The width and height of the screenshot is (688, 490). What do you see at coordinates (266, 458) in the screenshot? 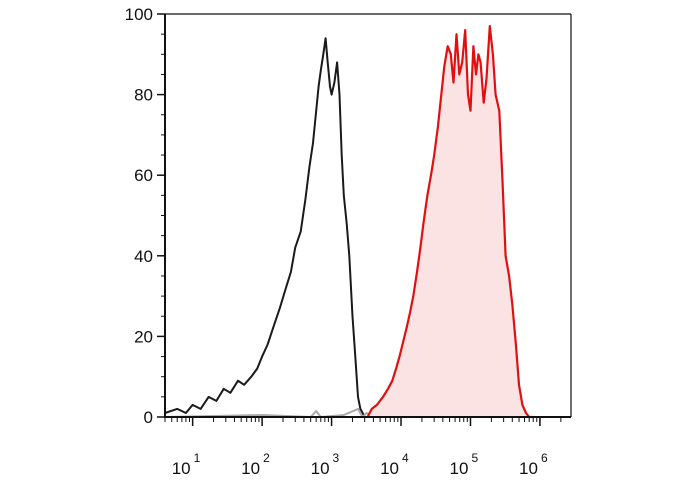
I see `x-tick-exponent: 2` at bounding box center [266, 458].